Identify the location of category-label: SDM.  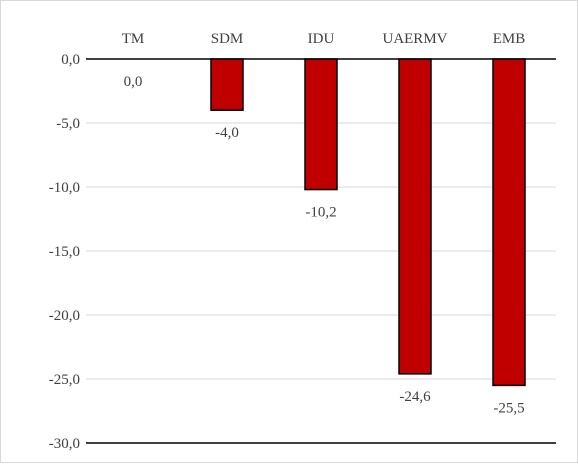
(227, 39).